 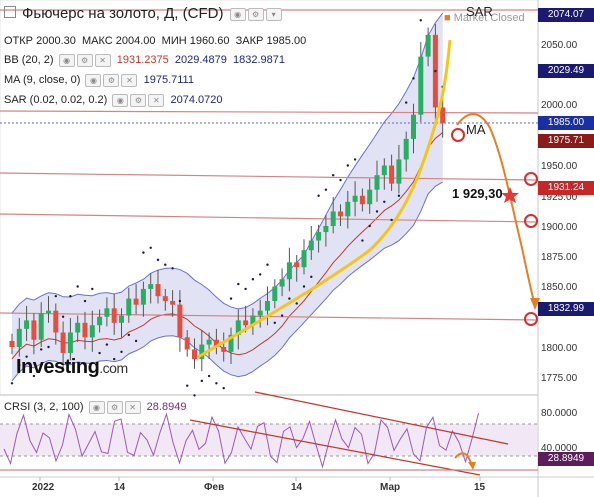 I want to click on crsi-channel, so click(x=349, y=433).